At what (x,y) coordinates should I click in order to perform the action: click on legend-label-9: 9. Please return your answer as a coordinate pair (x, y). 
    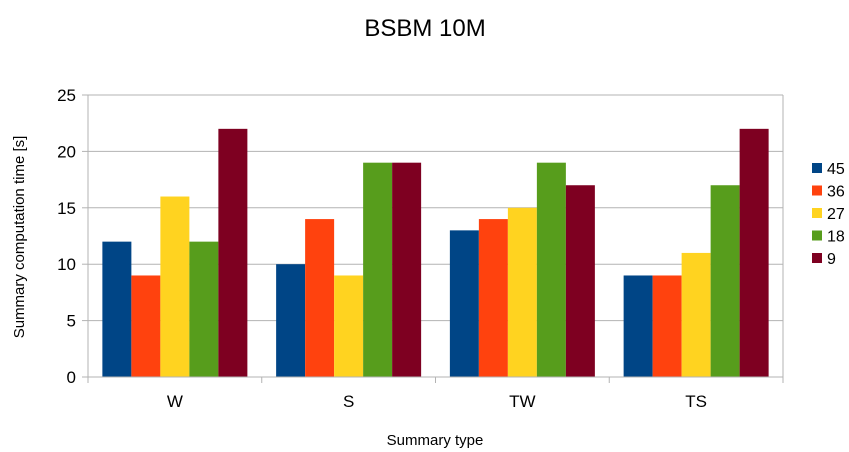
    Looking at the image, I should click on (831, 259).